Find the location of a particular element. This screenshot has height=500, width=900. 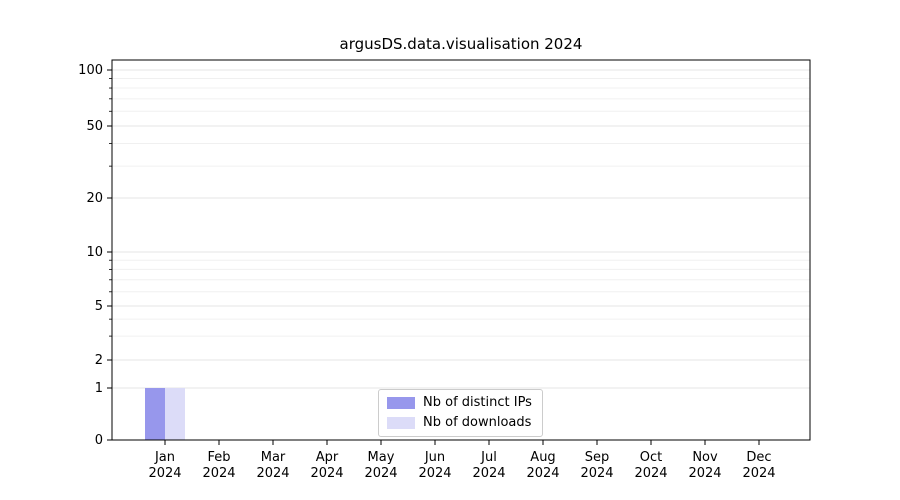

x-tick-label-month: Mar is located at coordinates (273, 457).